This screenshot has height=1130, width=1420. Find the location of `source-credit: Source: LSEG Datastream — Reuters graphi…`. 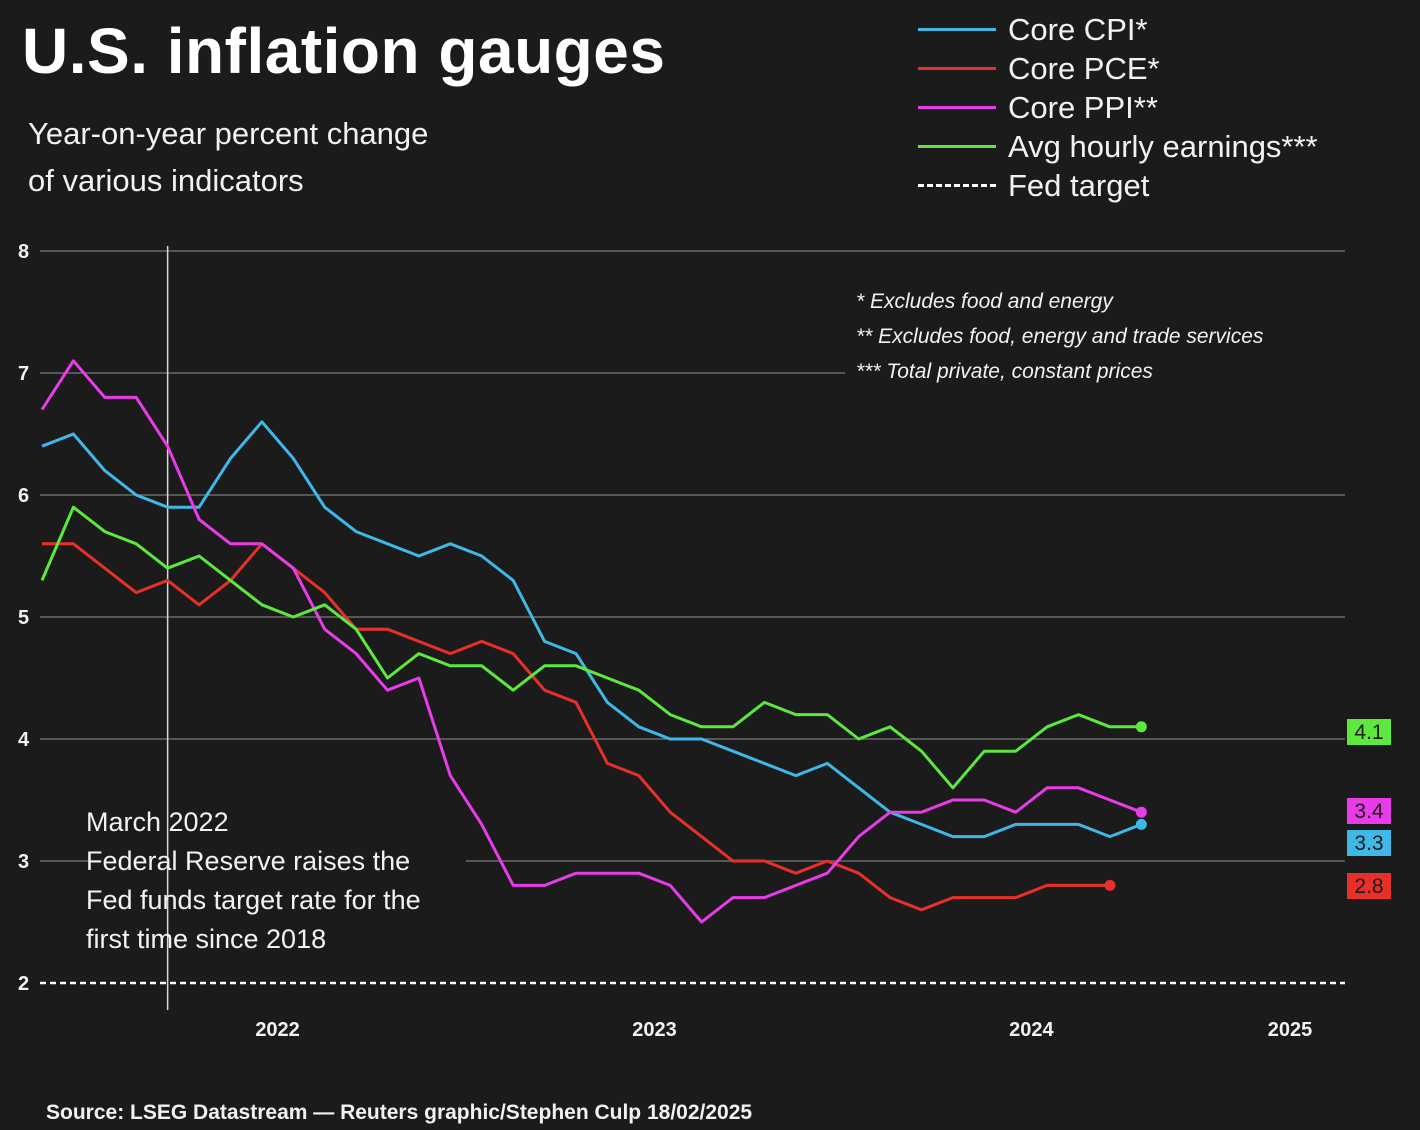

source-credit: Source: LSEG Datastream — Reuters graphi… is located at coordinates (399, 1112).